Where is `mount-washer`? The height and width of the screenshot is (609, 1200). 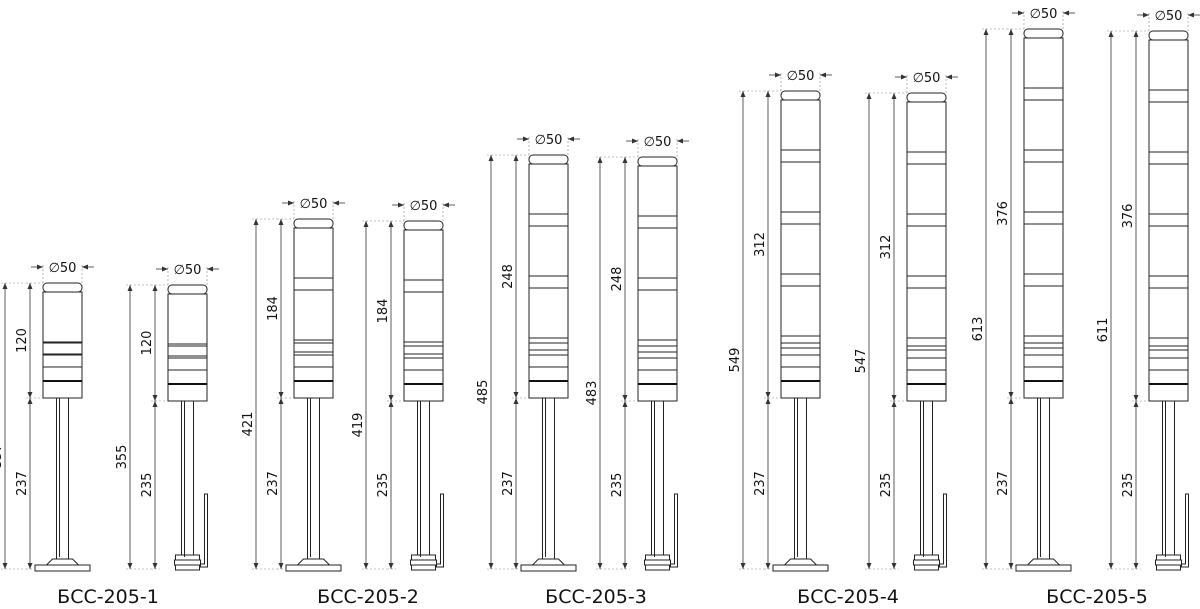 mount-washer is located at coordinates (187, 562).